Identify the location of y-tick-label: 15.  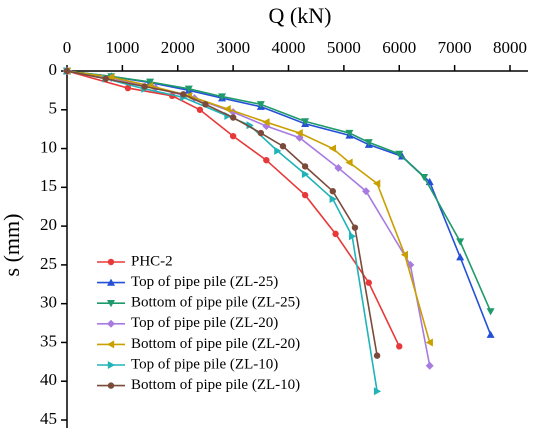
(48, 185).